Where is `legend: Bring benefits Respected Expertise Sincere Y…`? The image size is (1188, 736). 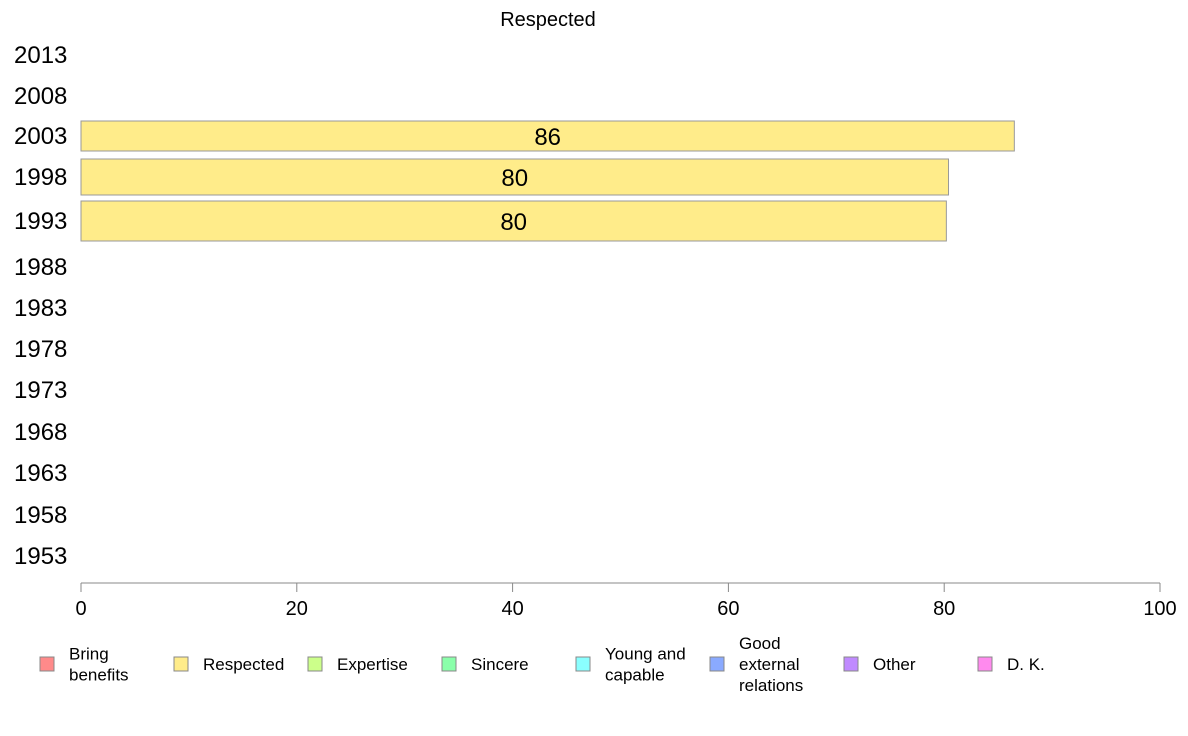
legend: Bring benefits Respected Expertise Sincere Y… is located at coordinates (542, 664).